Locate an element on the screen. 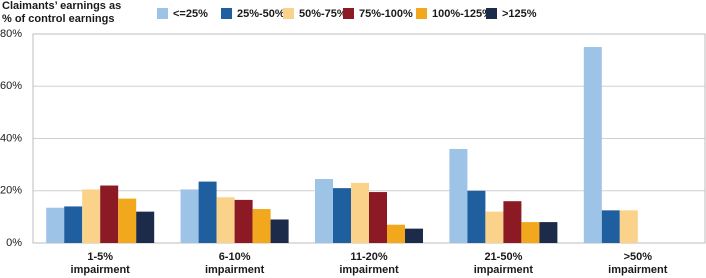 This screenshot has width=706, height=278. legend-label: 75%-100% is located at coordinates (386, 14).